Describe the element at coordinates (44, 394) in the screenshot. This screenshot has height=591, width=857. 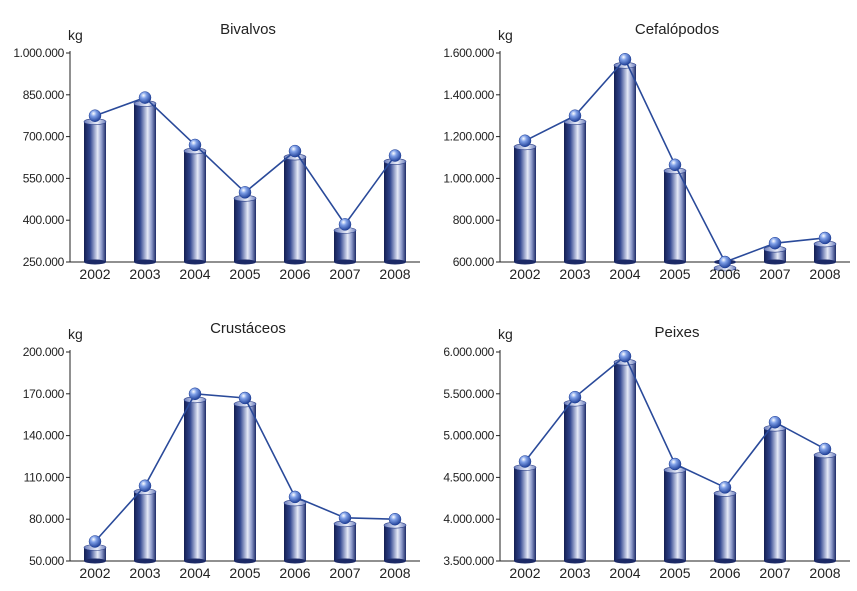
I see `y-tick-label: 170.000` at that location.